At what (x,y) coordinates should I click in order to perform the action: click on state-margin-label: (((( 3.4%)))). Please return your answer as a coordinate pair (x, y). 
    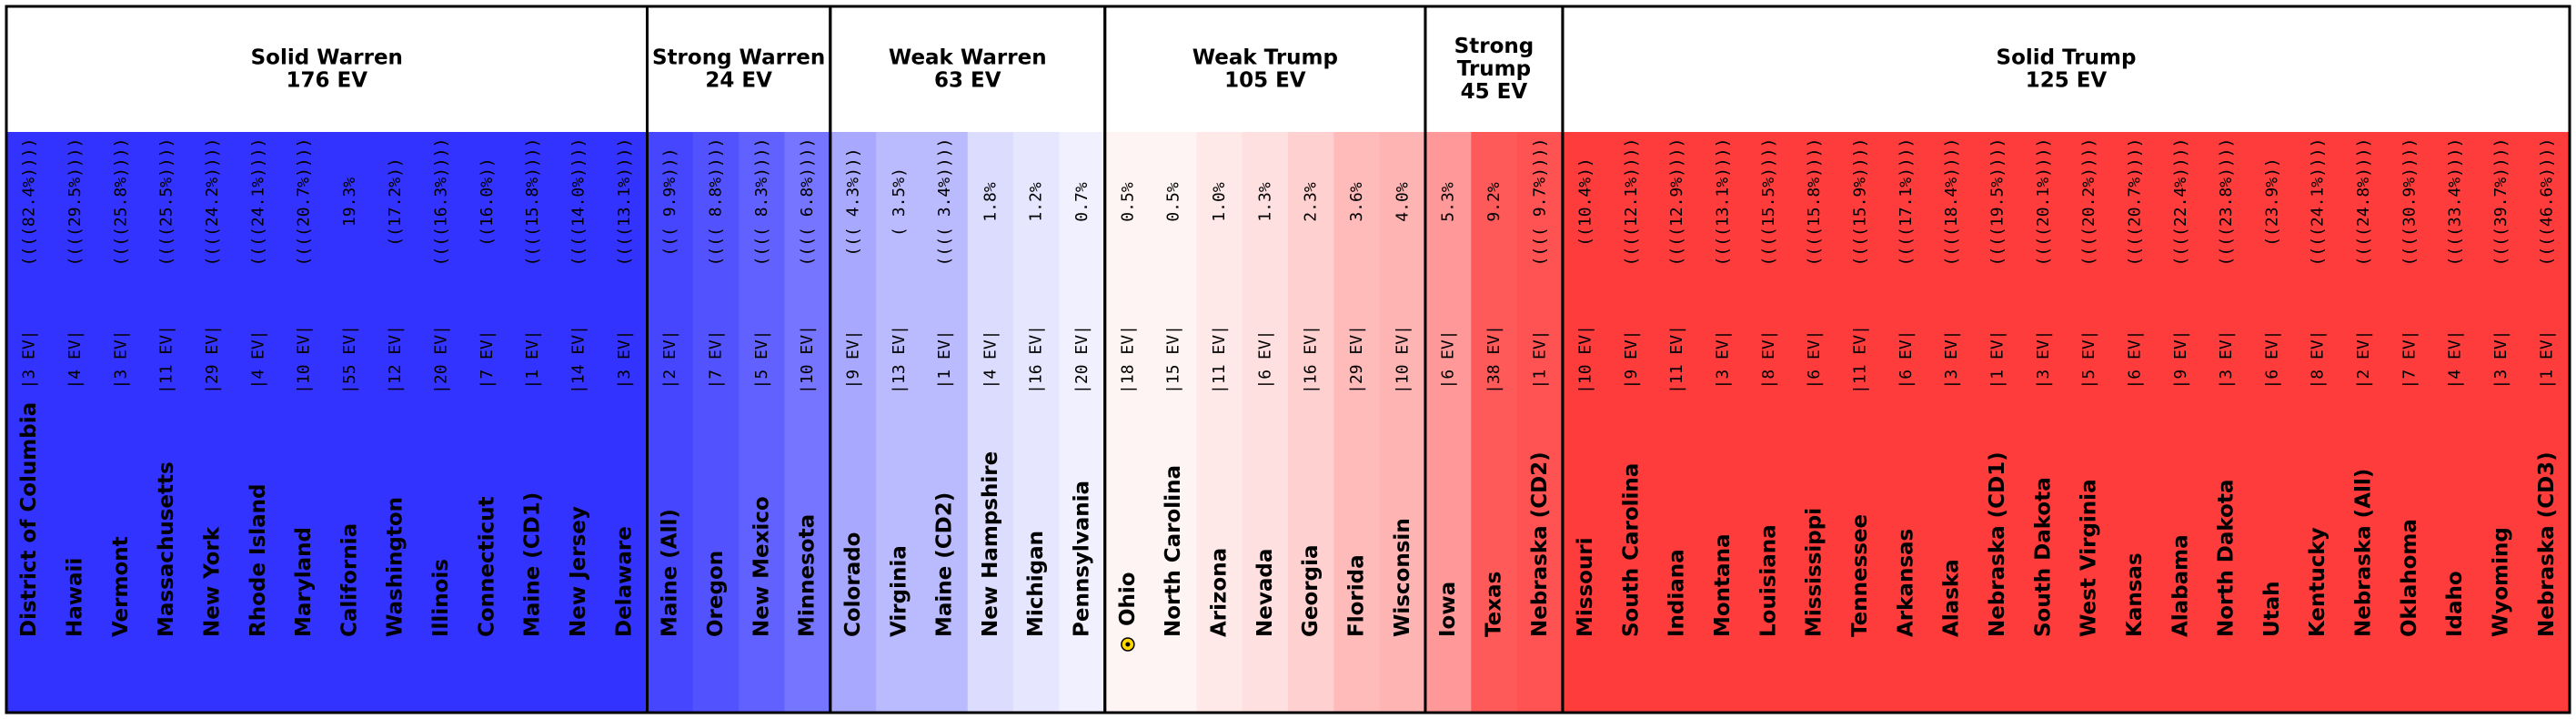
    Looking at the image, I should click on (944, 202).